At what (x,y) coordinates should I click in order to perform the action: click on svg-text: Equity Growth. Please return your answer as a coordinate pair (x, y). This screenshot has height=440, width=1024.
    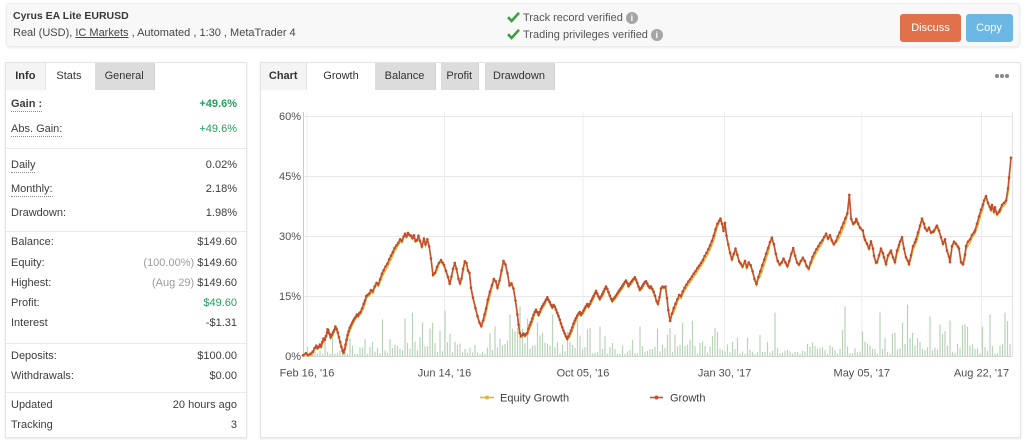
    Looking at the image, I should click on (534, 399).